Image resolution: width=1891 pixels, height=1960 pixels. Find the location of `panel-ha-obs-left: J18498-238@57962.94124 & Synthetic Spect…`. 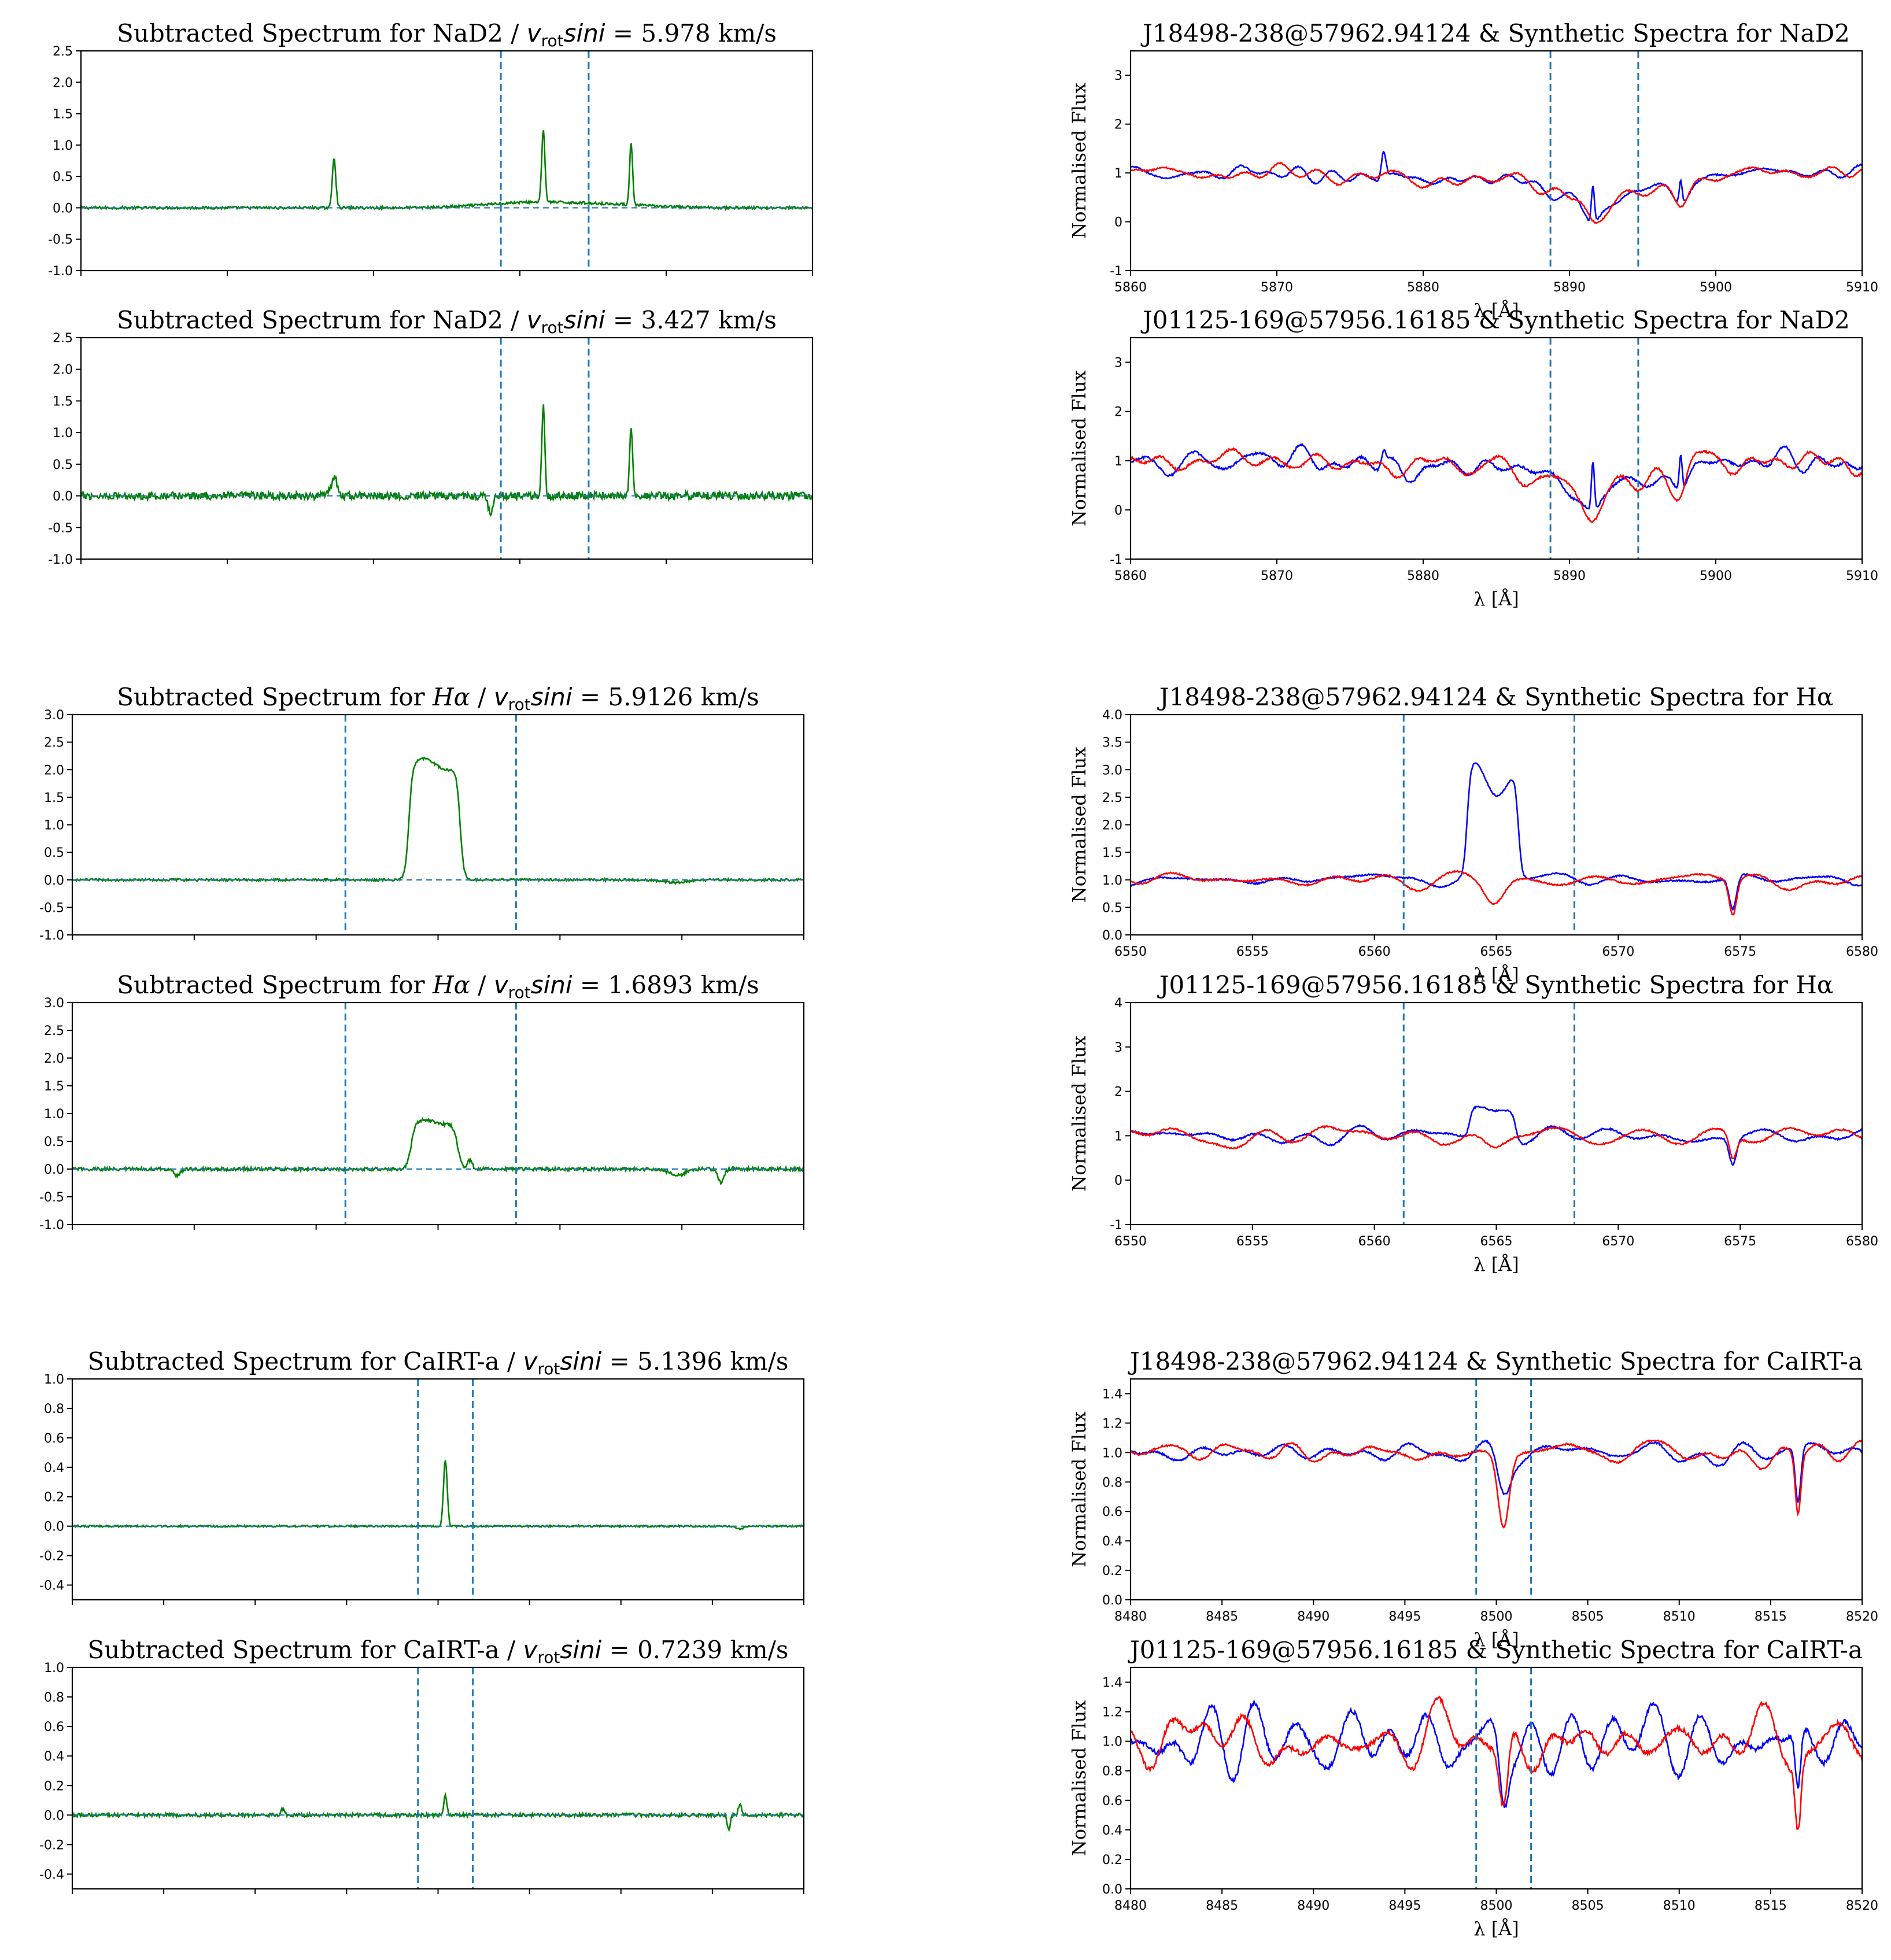

panel-ha-obs-left: J18498-238@57962.94124 & Synthetic Spect… is located at coordinates (1473, 834).